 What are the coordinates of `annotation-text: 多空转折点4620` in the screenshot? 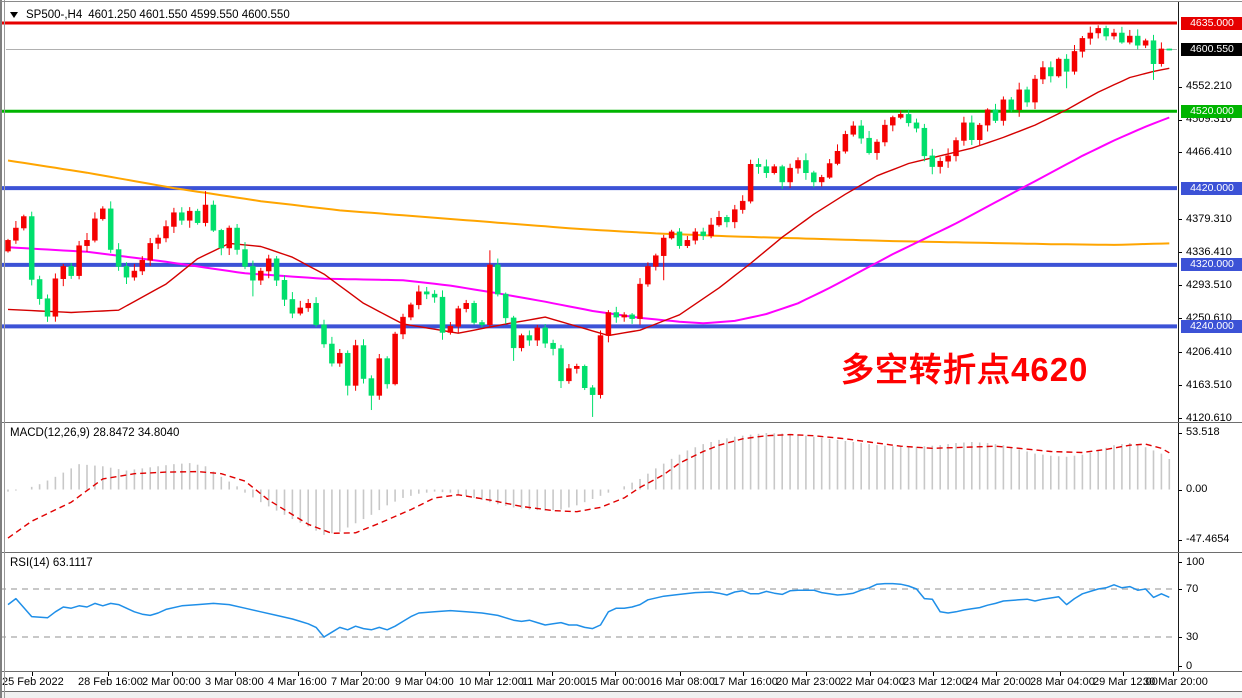 It's located at (965, 369).